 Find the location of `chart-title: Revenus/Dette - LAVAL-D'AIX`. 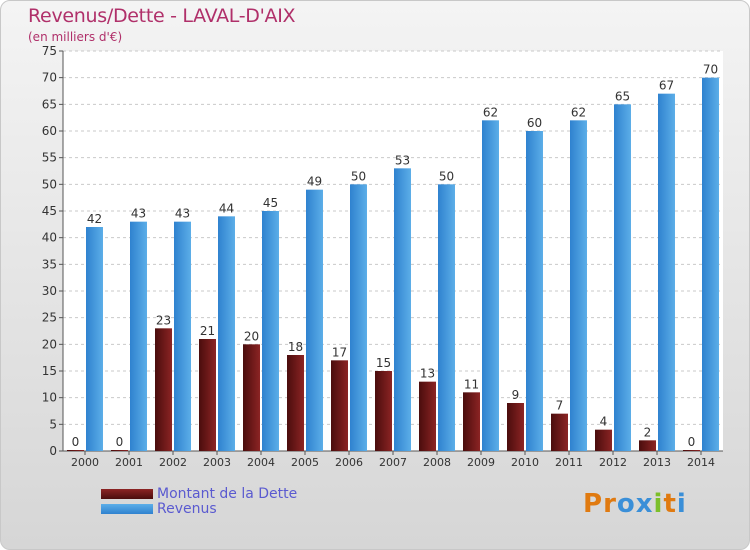

chart-title: Revenus/Dette - LAVAL-D'AIX is located at coordinates (162, 16).